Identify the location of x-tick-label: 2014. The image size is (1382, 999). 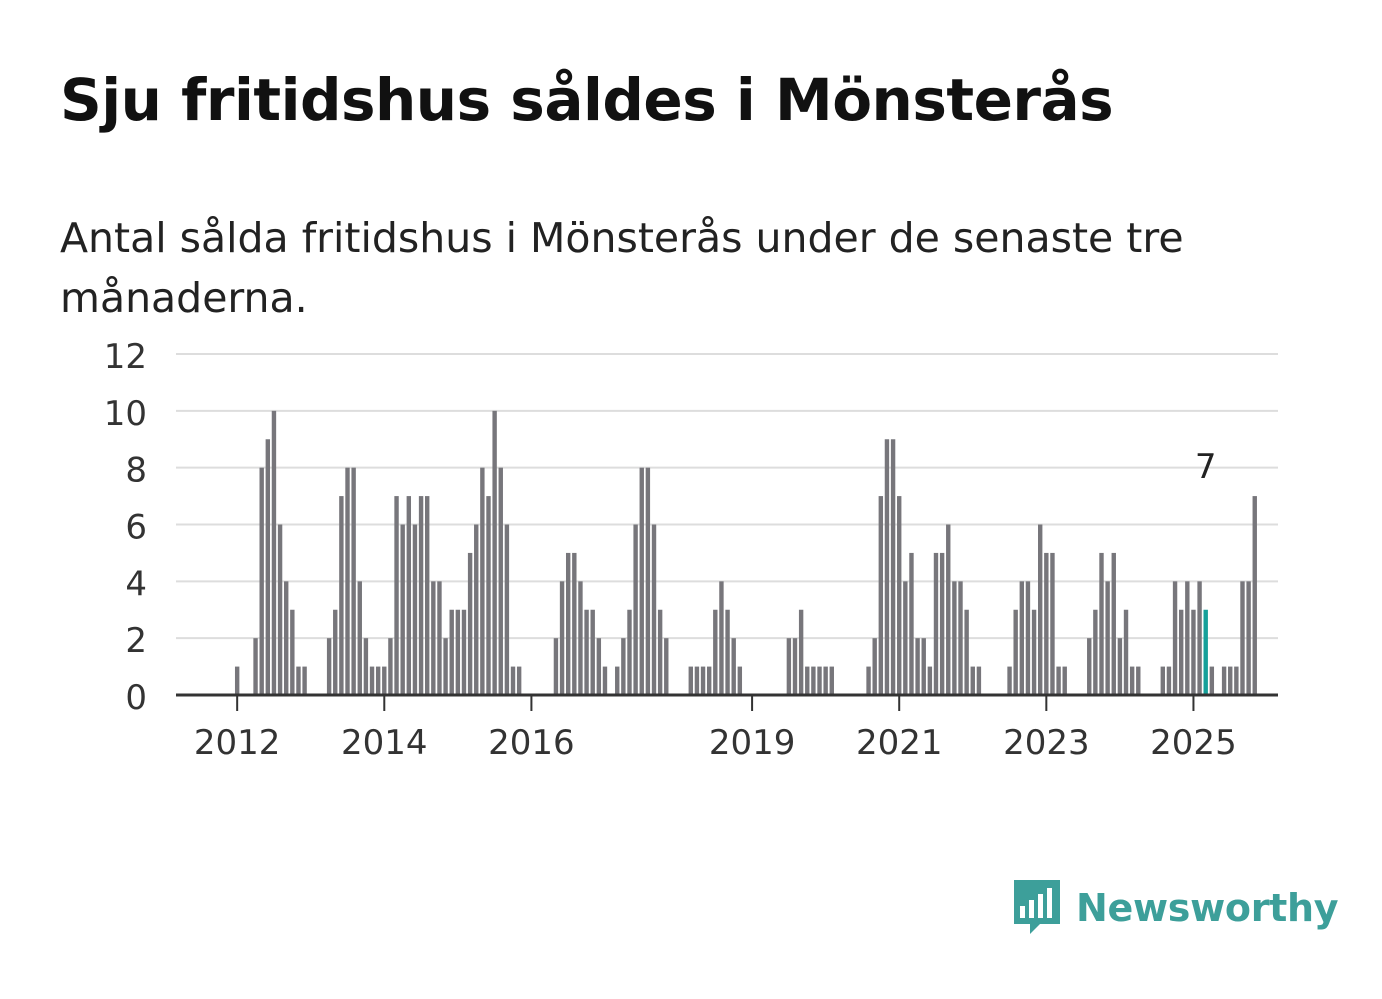
(384, 743).